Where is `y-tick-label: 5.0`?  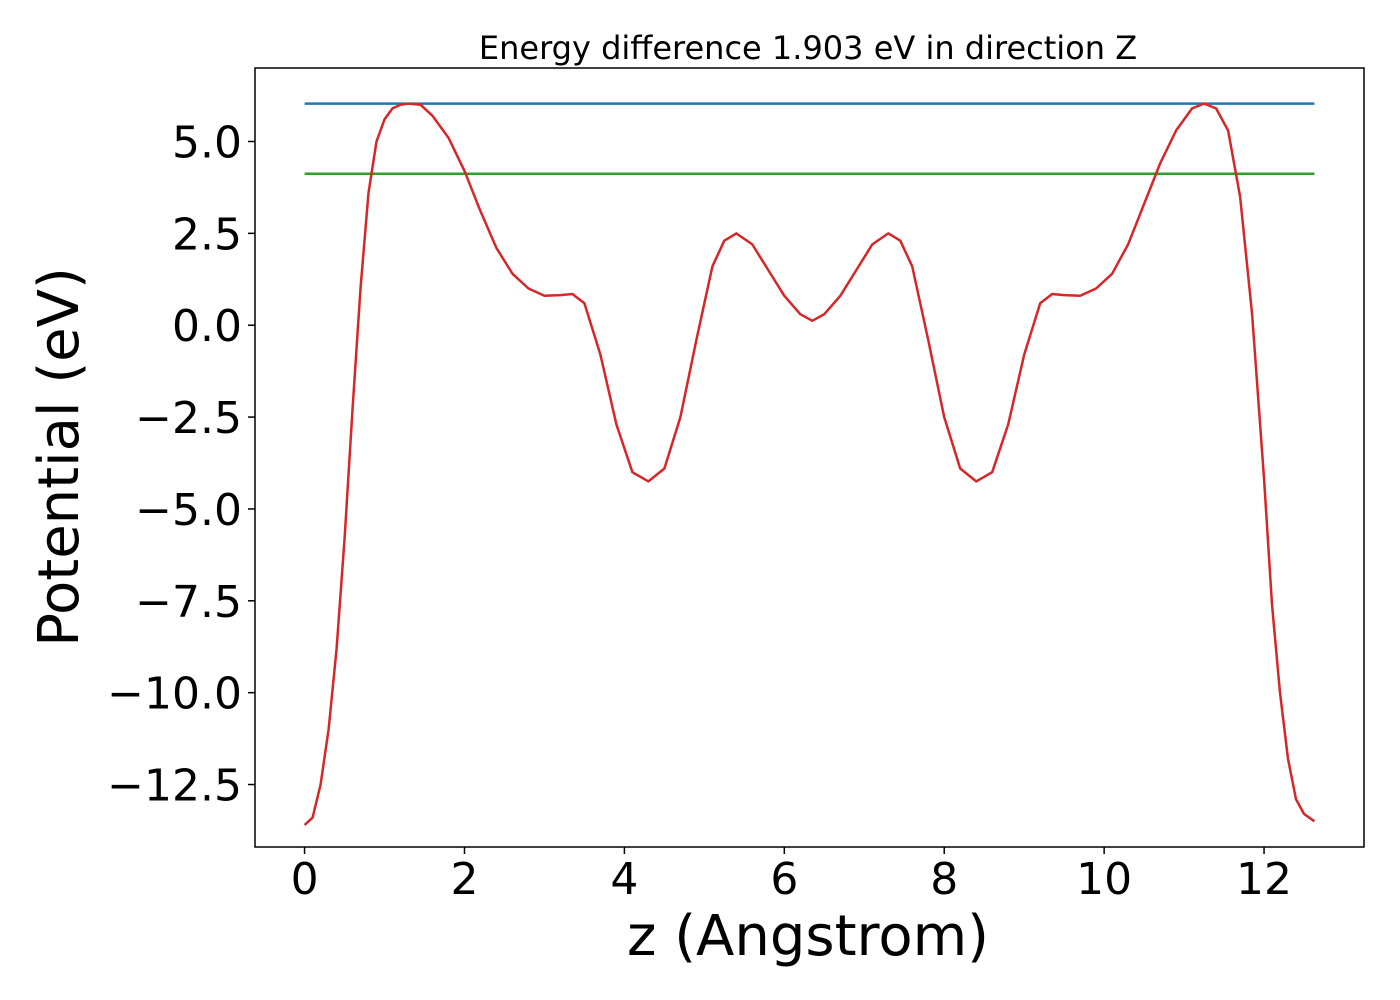
y-tick-label: 5.0 is located at coordinates (207, 142).